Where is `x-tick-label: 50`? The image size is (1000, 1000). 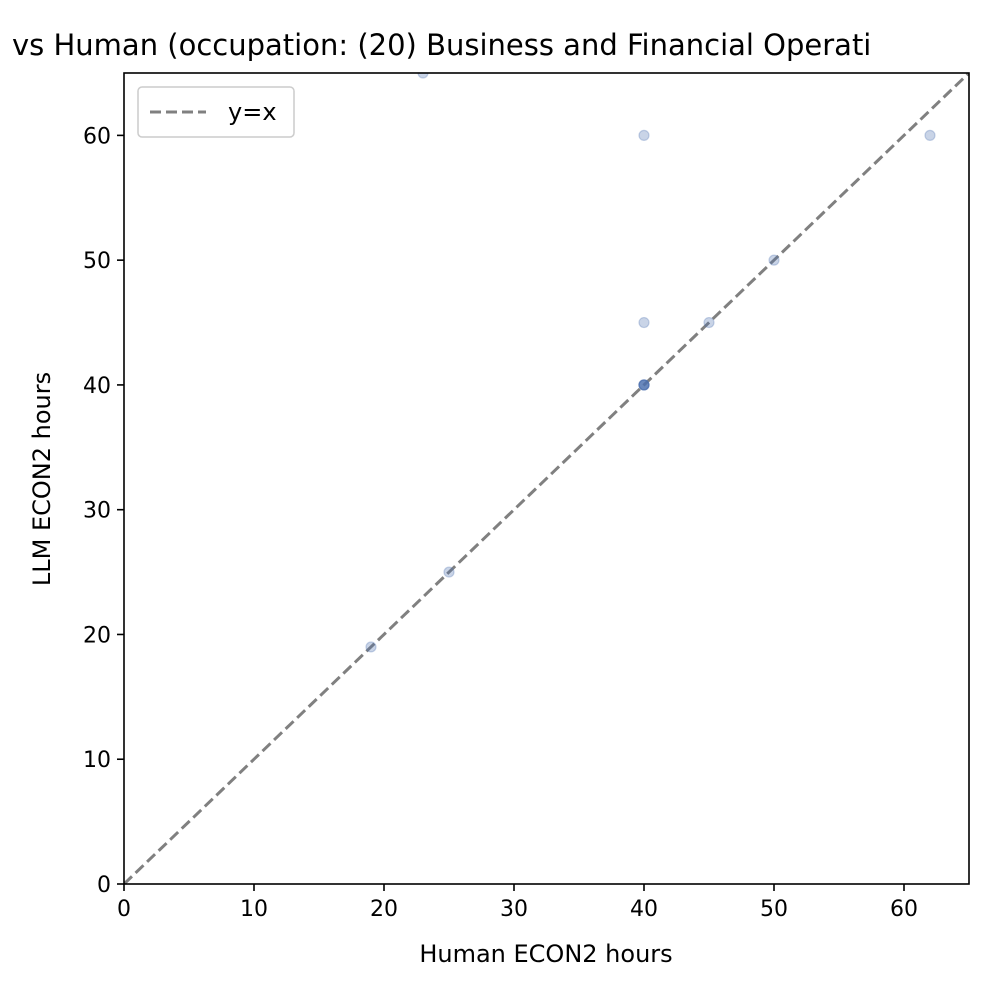 x-tick-label: 50 is located at coordinates (774, 909).